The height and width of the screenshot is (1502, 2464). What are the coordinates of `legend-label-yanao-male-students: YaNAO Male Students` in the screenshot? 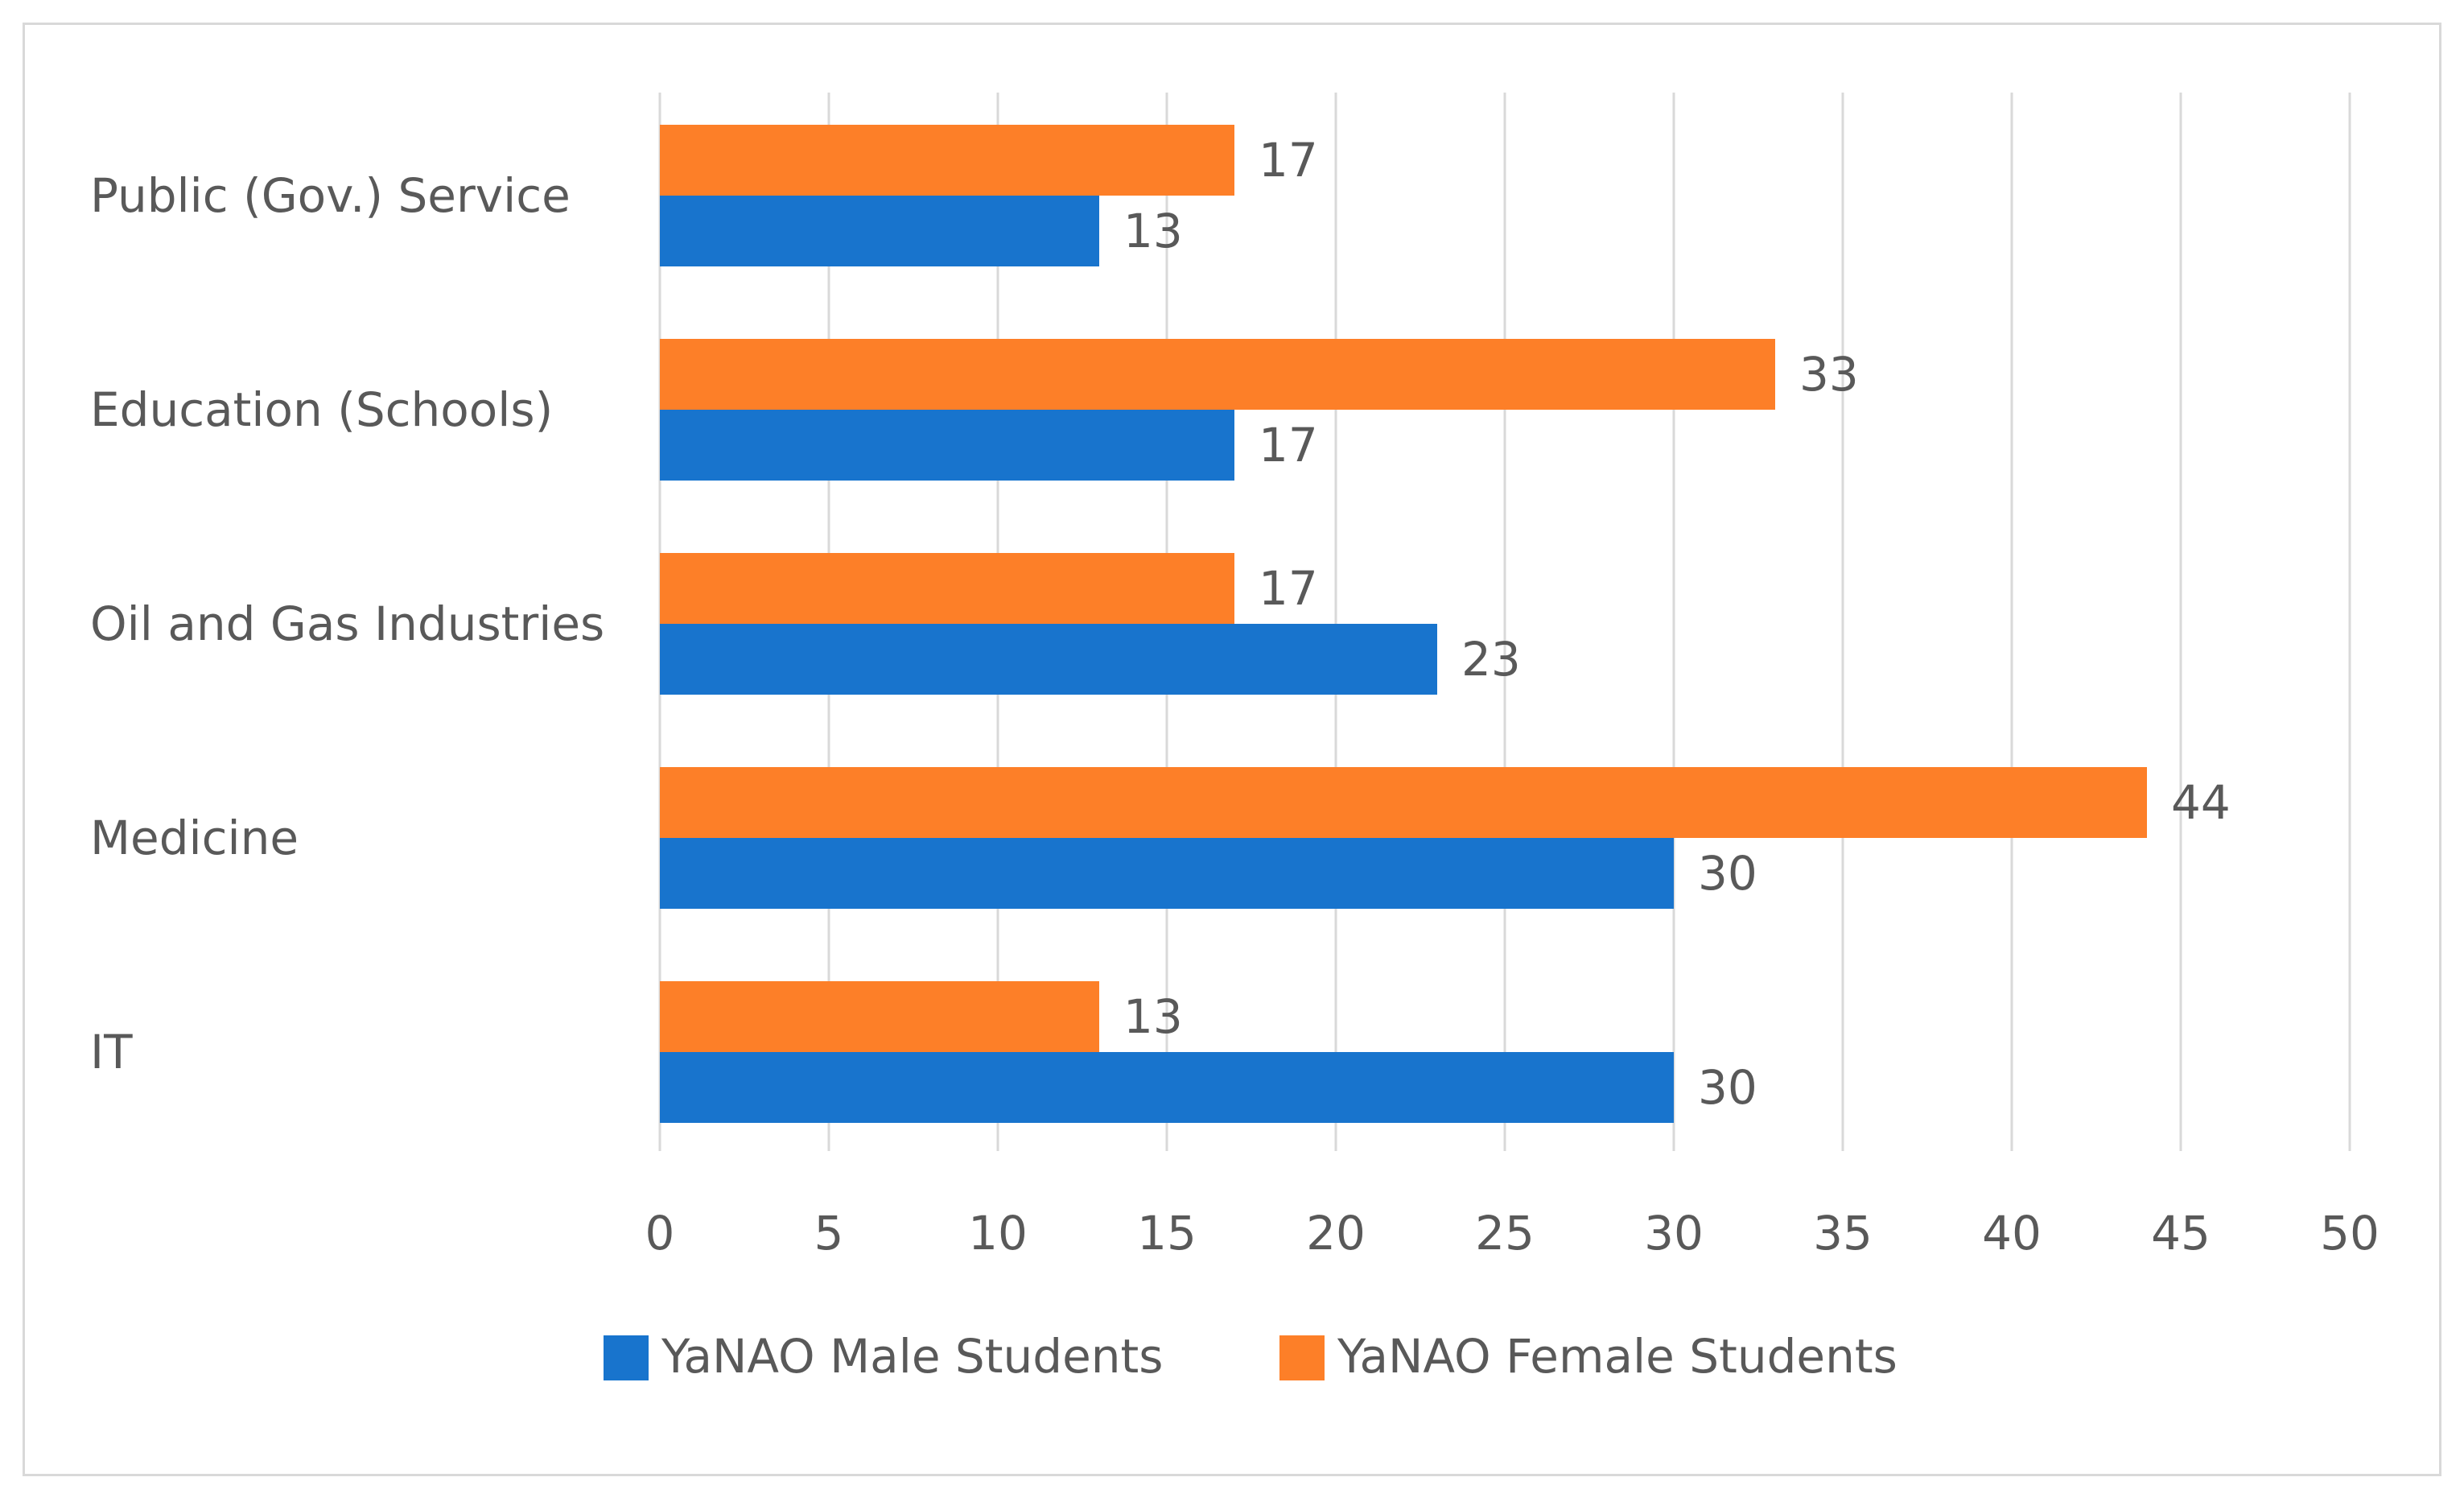 It's located at (912, 1356).